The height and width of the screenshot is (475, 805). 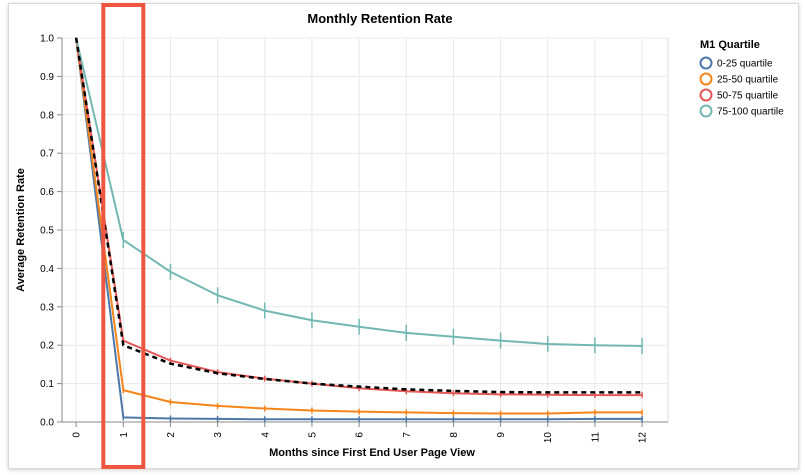 What do you see at coordinates (218, 435) in the screenshot?
I see `x-tick-label: 3` at bounding box center [218, 435].